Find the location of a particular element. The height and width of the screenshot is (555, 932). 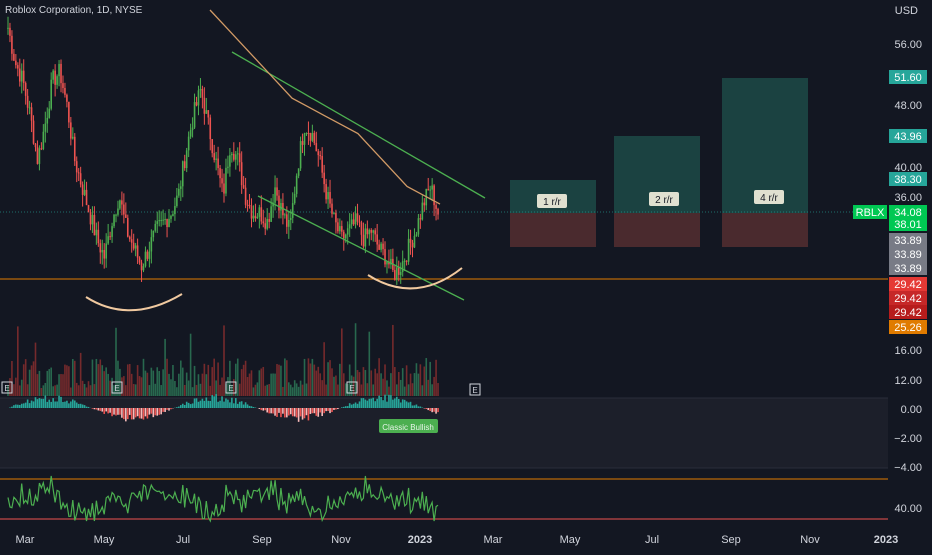

macd-tick: −2.00 is located at coordinates (908, 439).